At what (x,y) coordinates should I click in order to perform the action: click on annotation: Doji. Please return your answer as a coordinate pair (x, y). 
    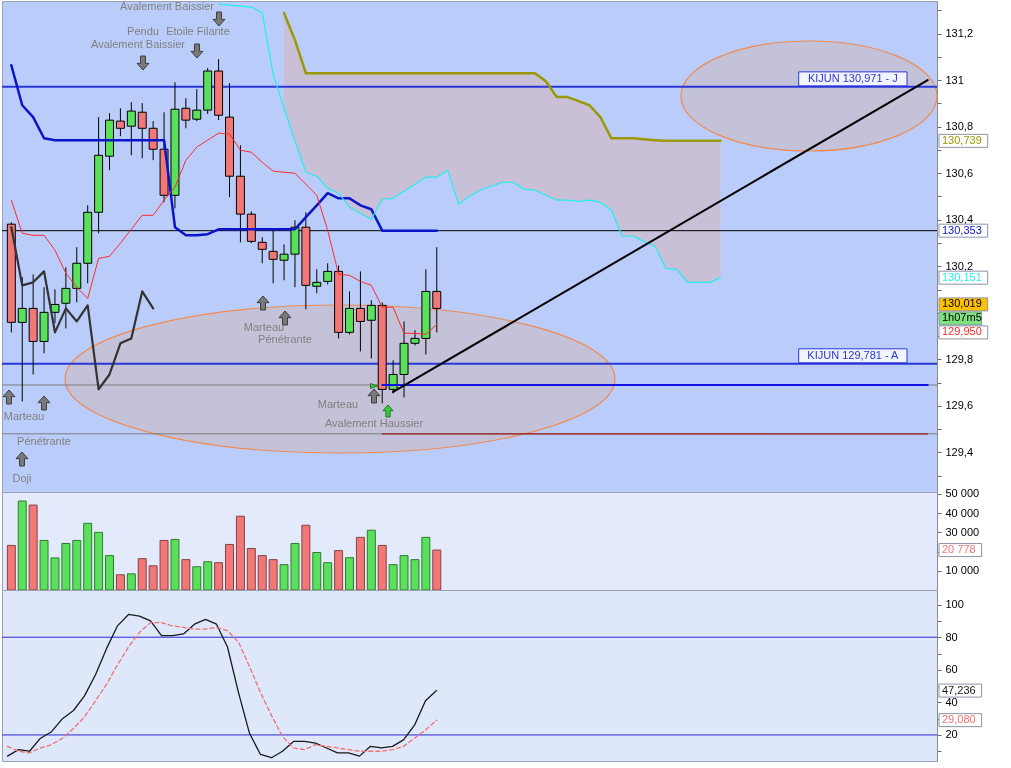
    Looking at the image, I should click on (22, 478).